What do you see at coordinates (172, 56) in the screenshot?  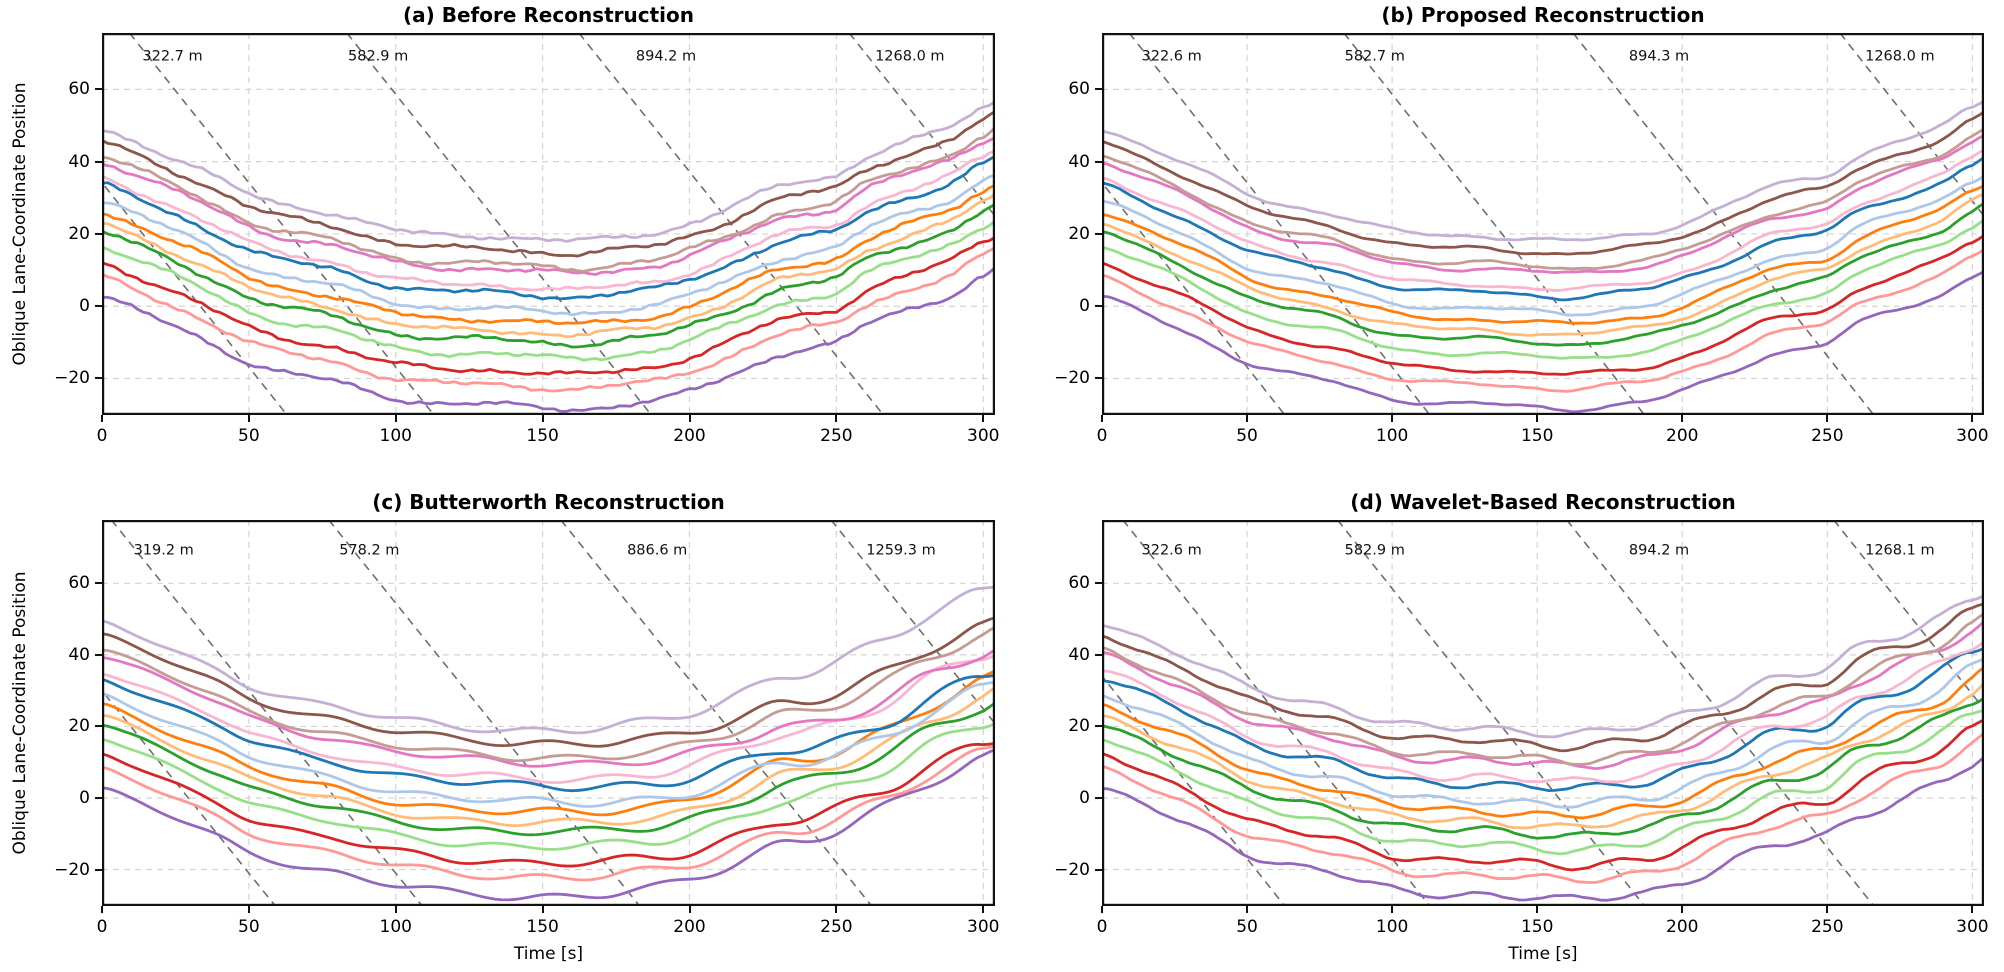 I see `wave-distance-label: 322.7 m` at bounding box center [172, 56].